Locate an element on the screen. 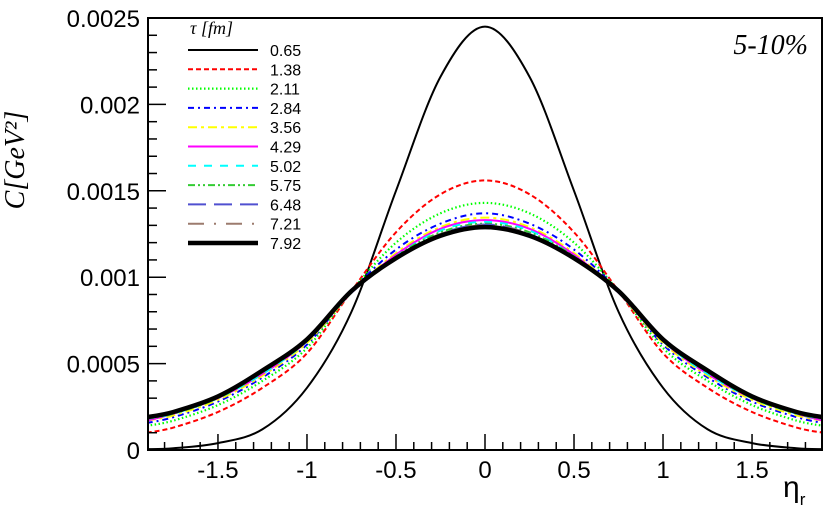 The width and height of the screenshot is (830, 515). legend-label: 5.02 is located at coordinates (285, 167).